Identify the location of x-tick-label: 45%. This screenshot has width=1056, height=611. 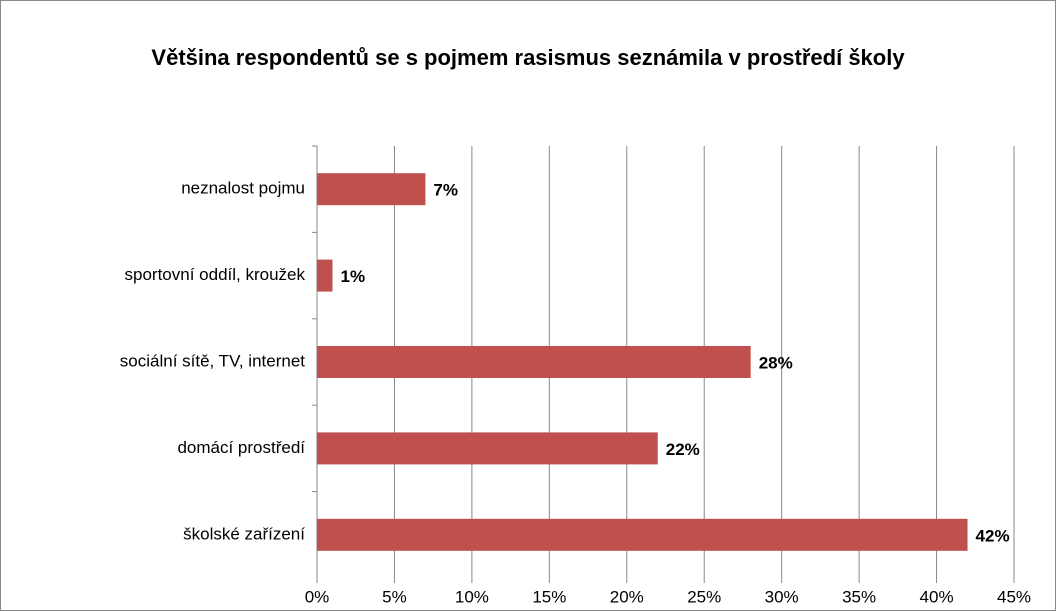
(1014, 596).